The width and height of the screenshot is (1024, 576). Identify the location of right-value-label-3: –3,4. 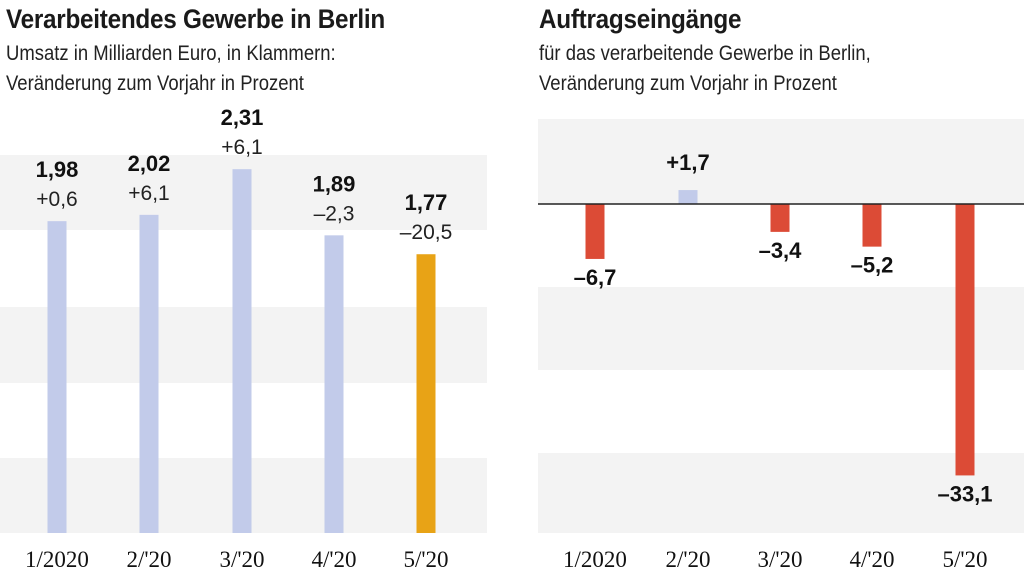
(781, 250).